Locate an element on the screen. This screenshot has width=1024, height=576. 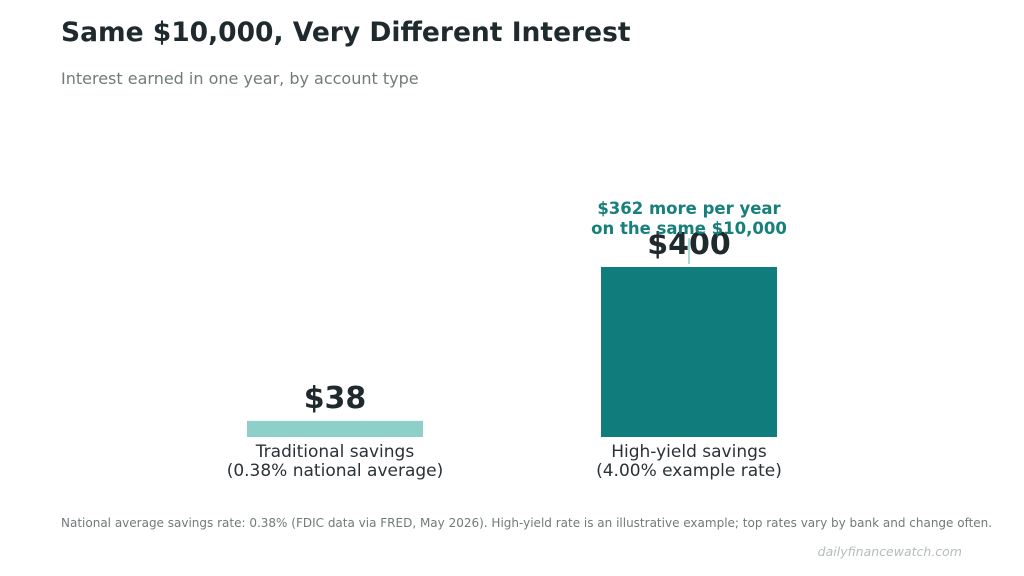
chart-title: Same $10,000, Very Different Interest is located at coordinates (346, 32).